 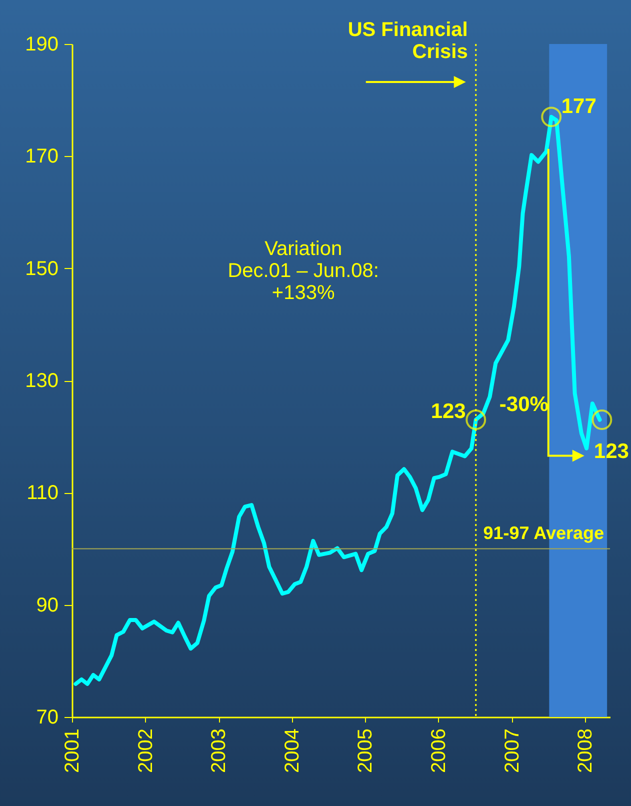 I want to click on annotation: Variation Dec.01 – Jun.08: +133%, so click(x=303, y=271).